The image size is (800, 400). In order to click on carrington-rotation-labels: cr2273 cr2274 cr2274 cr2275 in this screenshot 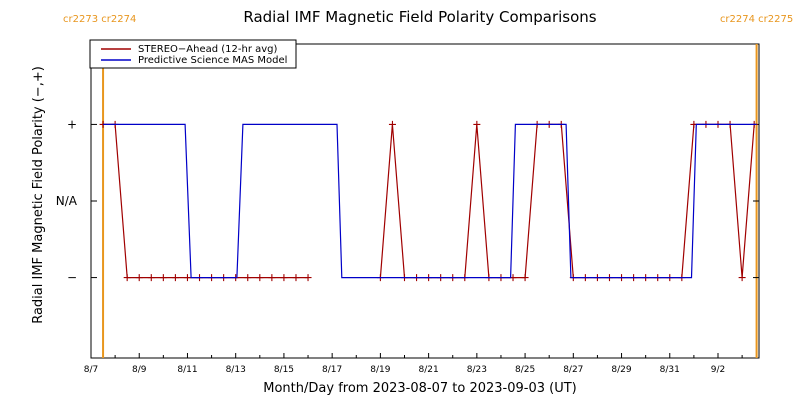, I will do `click(428, 19)`.